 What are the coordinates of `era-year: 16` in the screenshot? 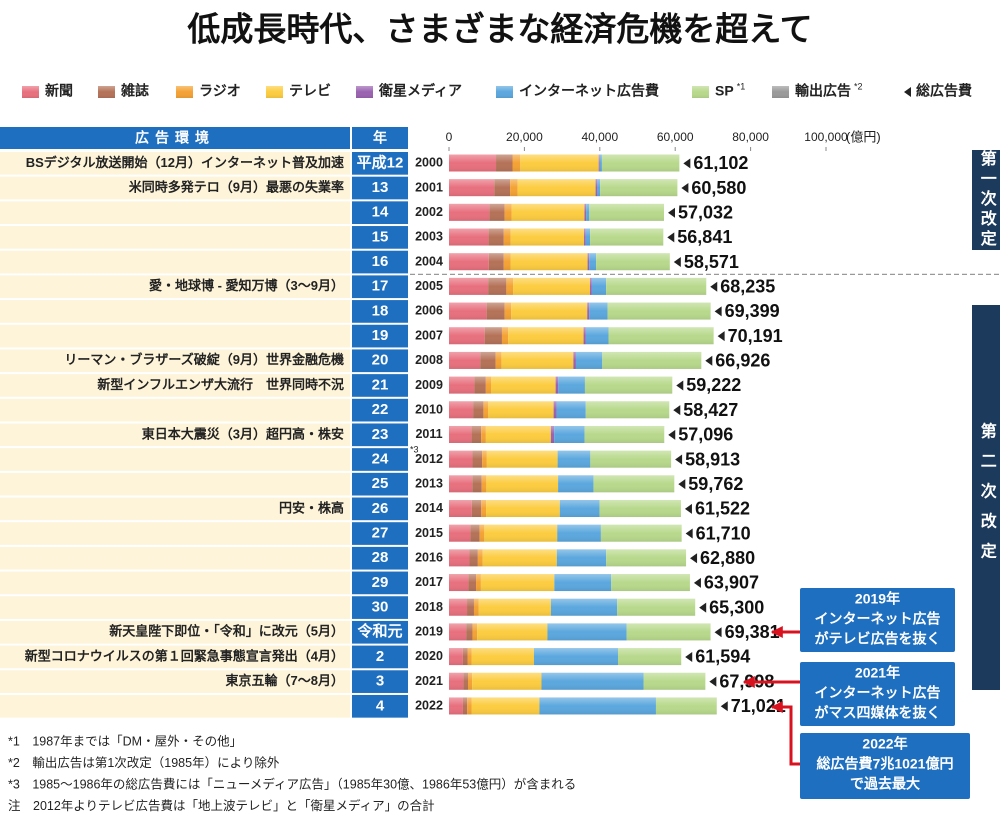 It's located at (380, 261).